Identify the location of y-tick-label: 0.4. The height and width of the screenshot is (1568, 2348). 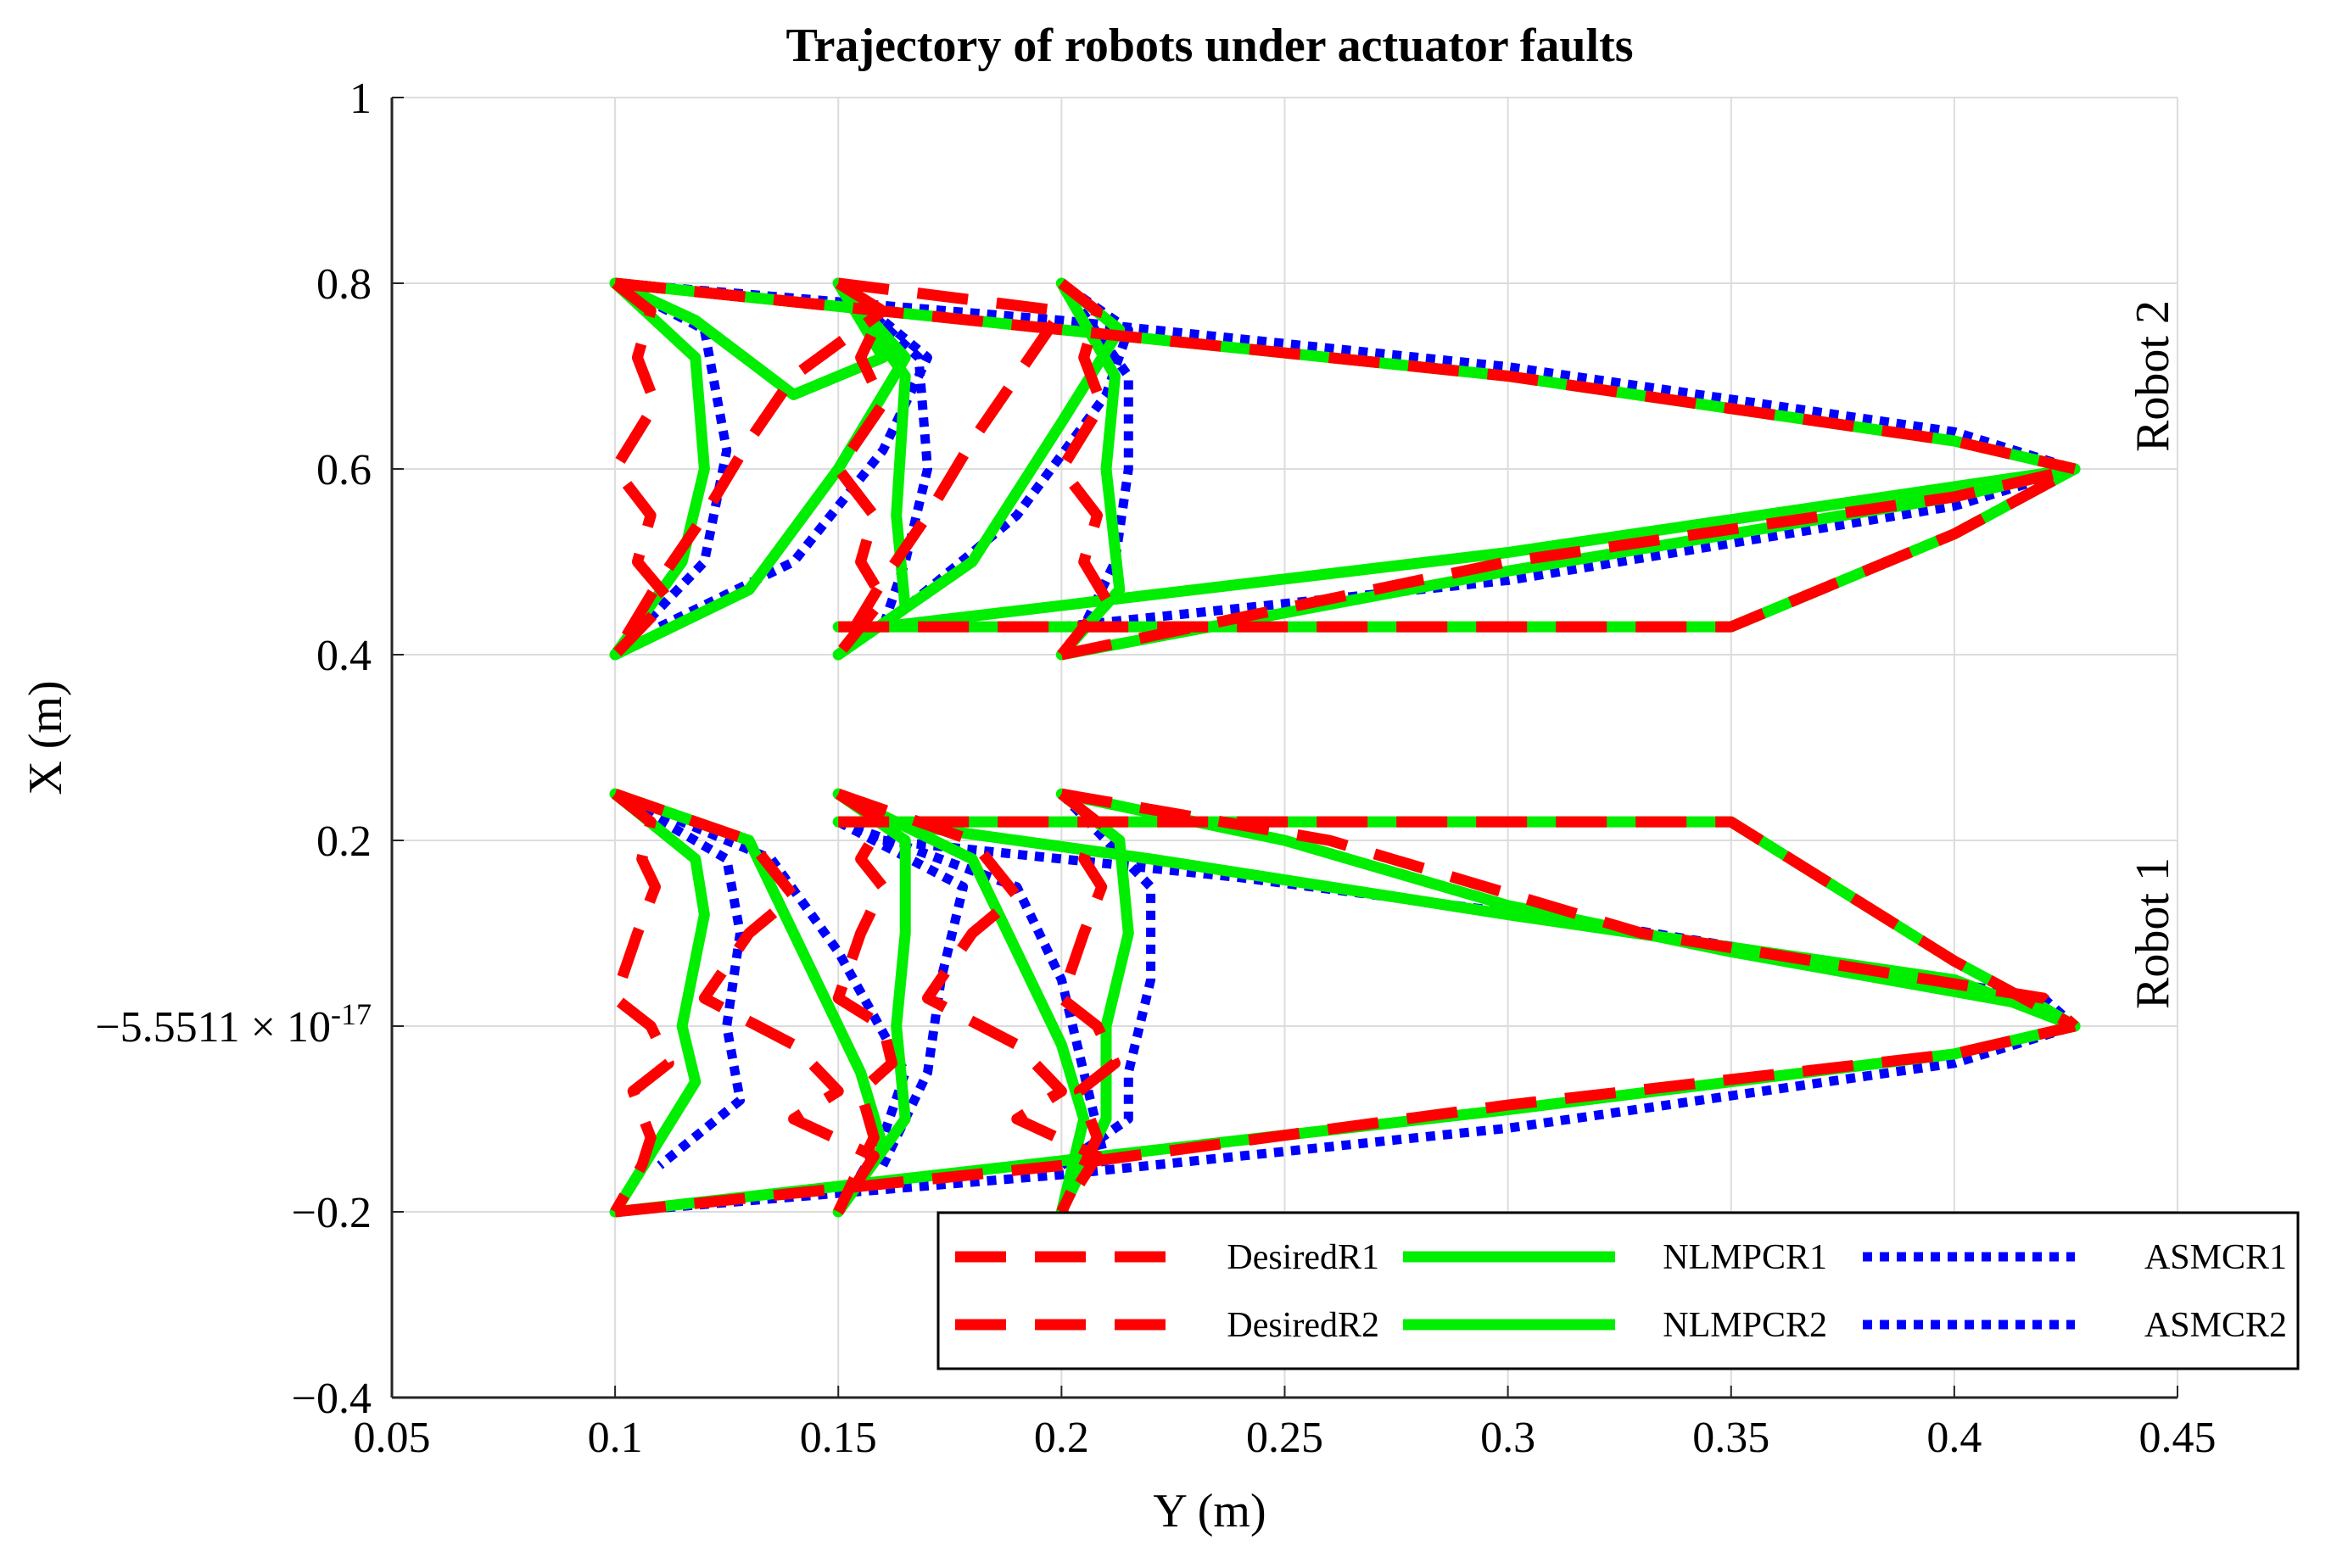
(344, 656).